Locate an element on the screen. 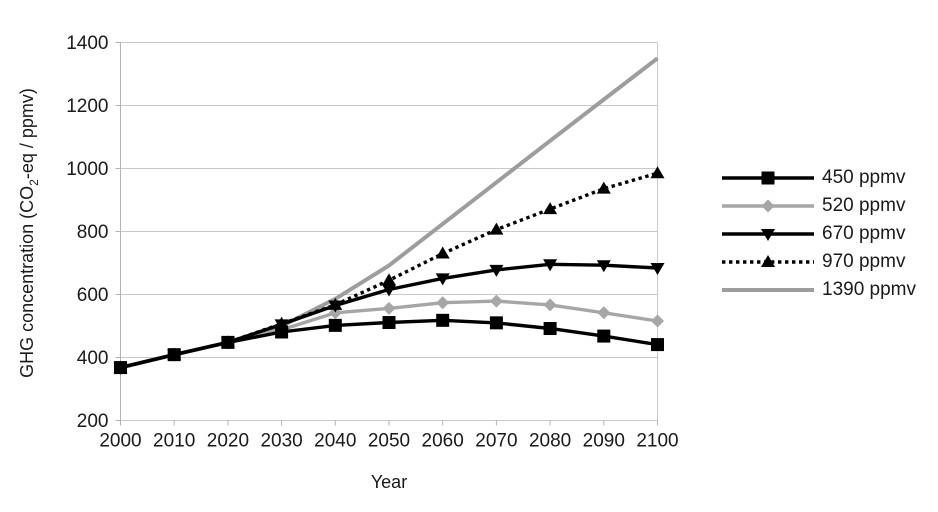 Image resolution: width=938 pixels, height=512 pixels. x-tick-label: 2040 is located at coordinates (335, 441).